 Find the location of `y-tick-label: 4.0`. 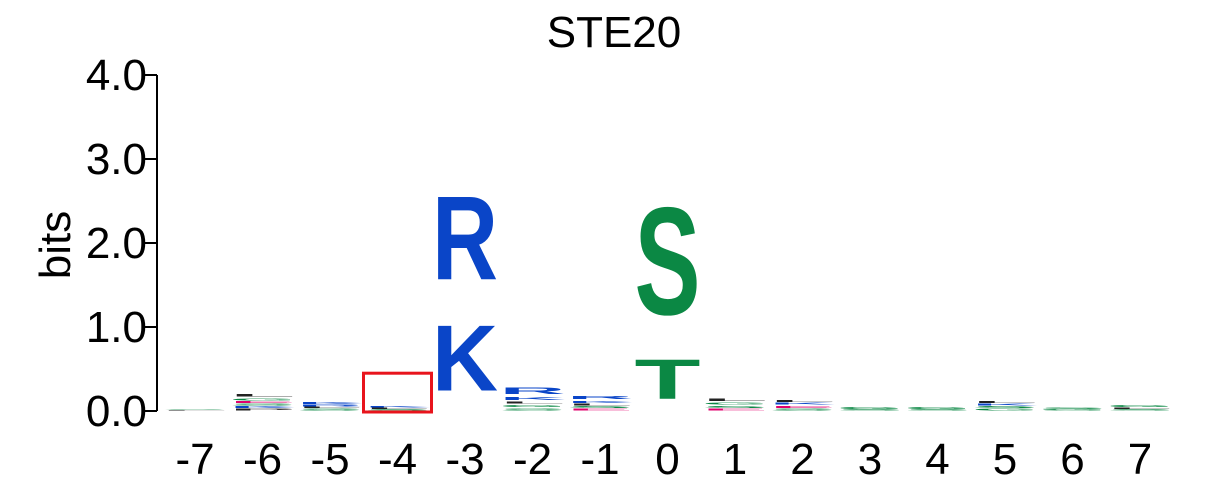

y-tick-label: 4.0 is located at coordinates (116, 75).